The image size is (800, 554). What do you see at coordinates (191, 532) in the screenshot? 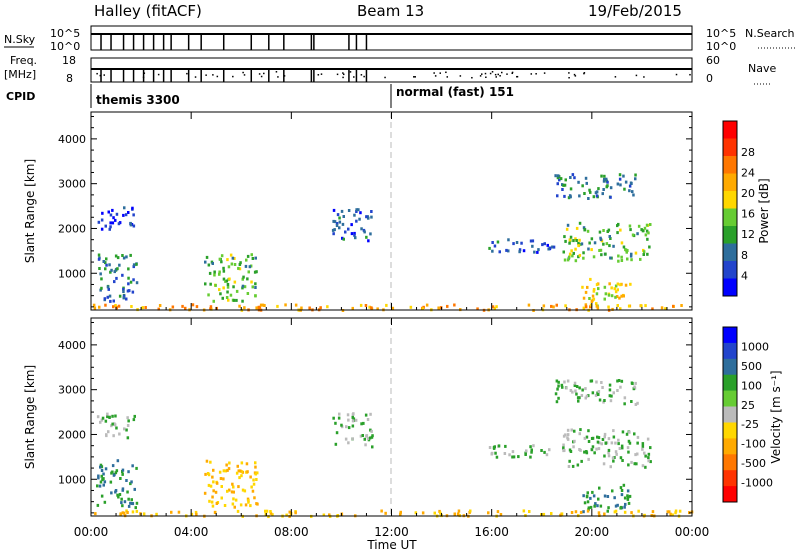
I see `x-tick-label: 04:00` at bounding box center [191, 532].